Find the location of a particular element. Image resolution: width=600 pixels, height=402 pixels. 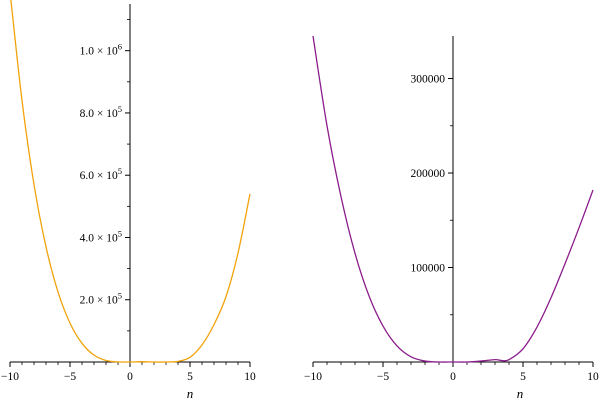

right-x-tick-label: −5 is located at coordinates (383, 377).